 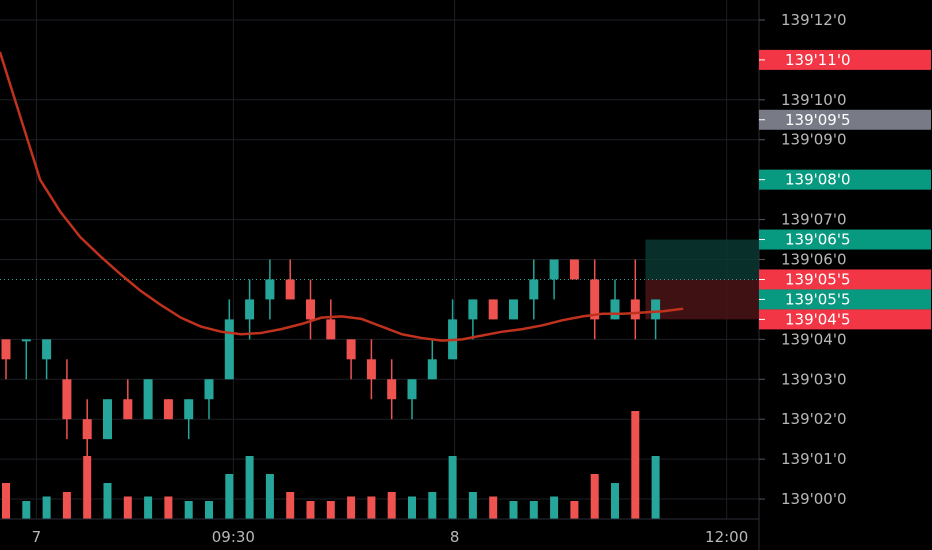 What do you see at coordinates (814, 499) in the screenshot?
I see `price-tick-label: 139'00'0` at bounding box center [814, 499].